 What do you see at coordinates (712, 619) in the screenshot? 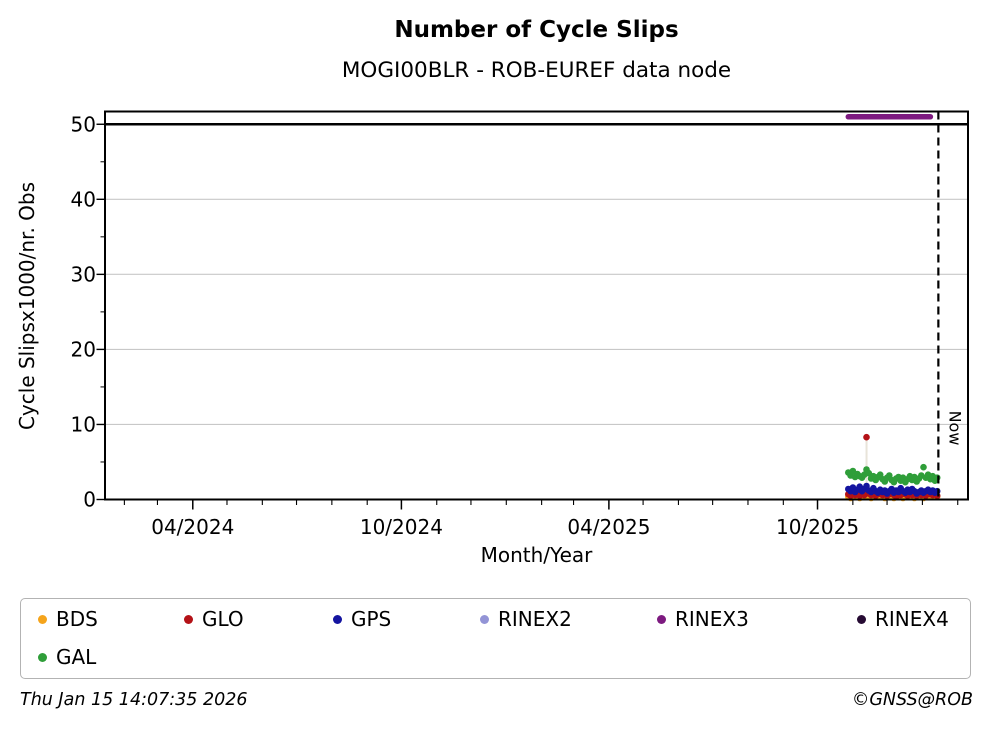
I see `legend-label: RINEX3` at bounding box center [712, 619].